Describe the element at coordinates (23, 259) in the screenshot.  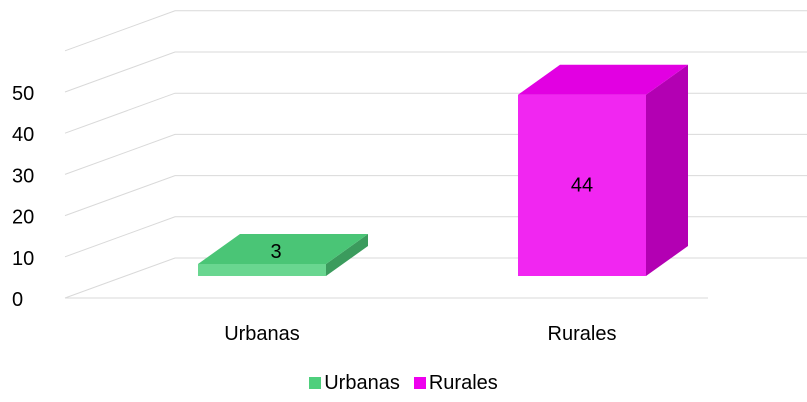
I see `y-tick-label: 10` at that location.